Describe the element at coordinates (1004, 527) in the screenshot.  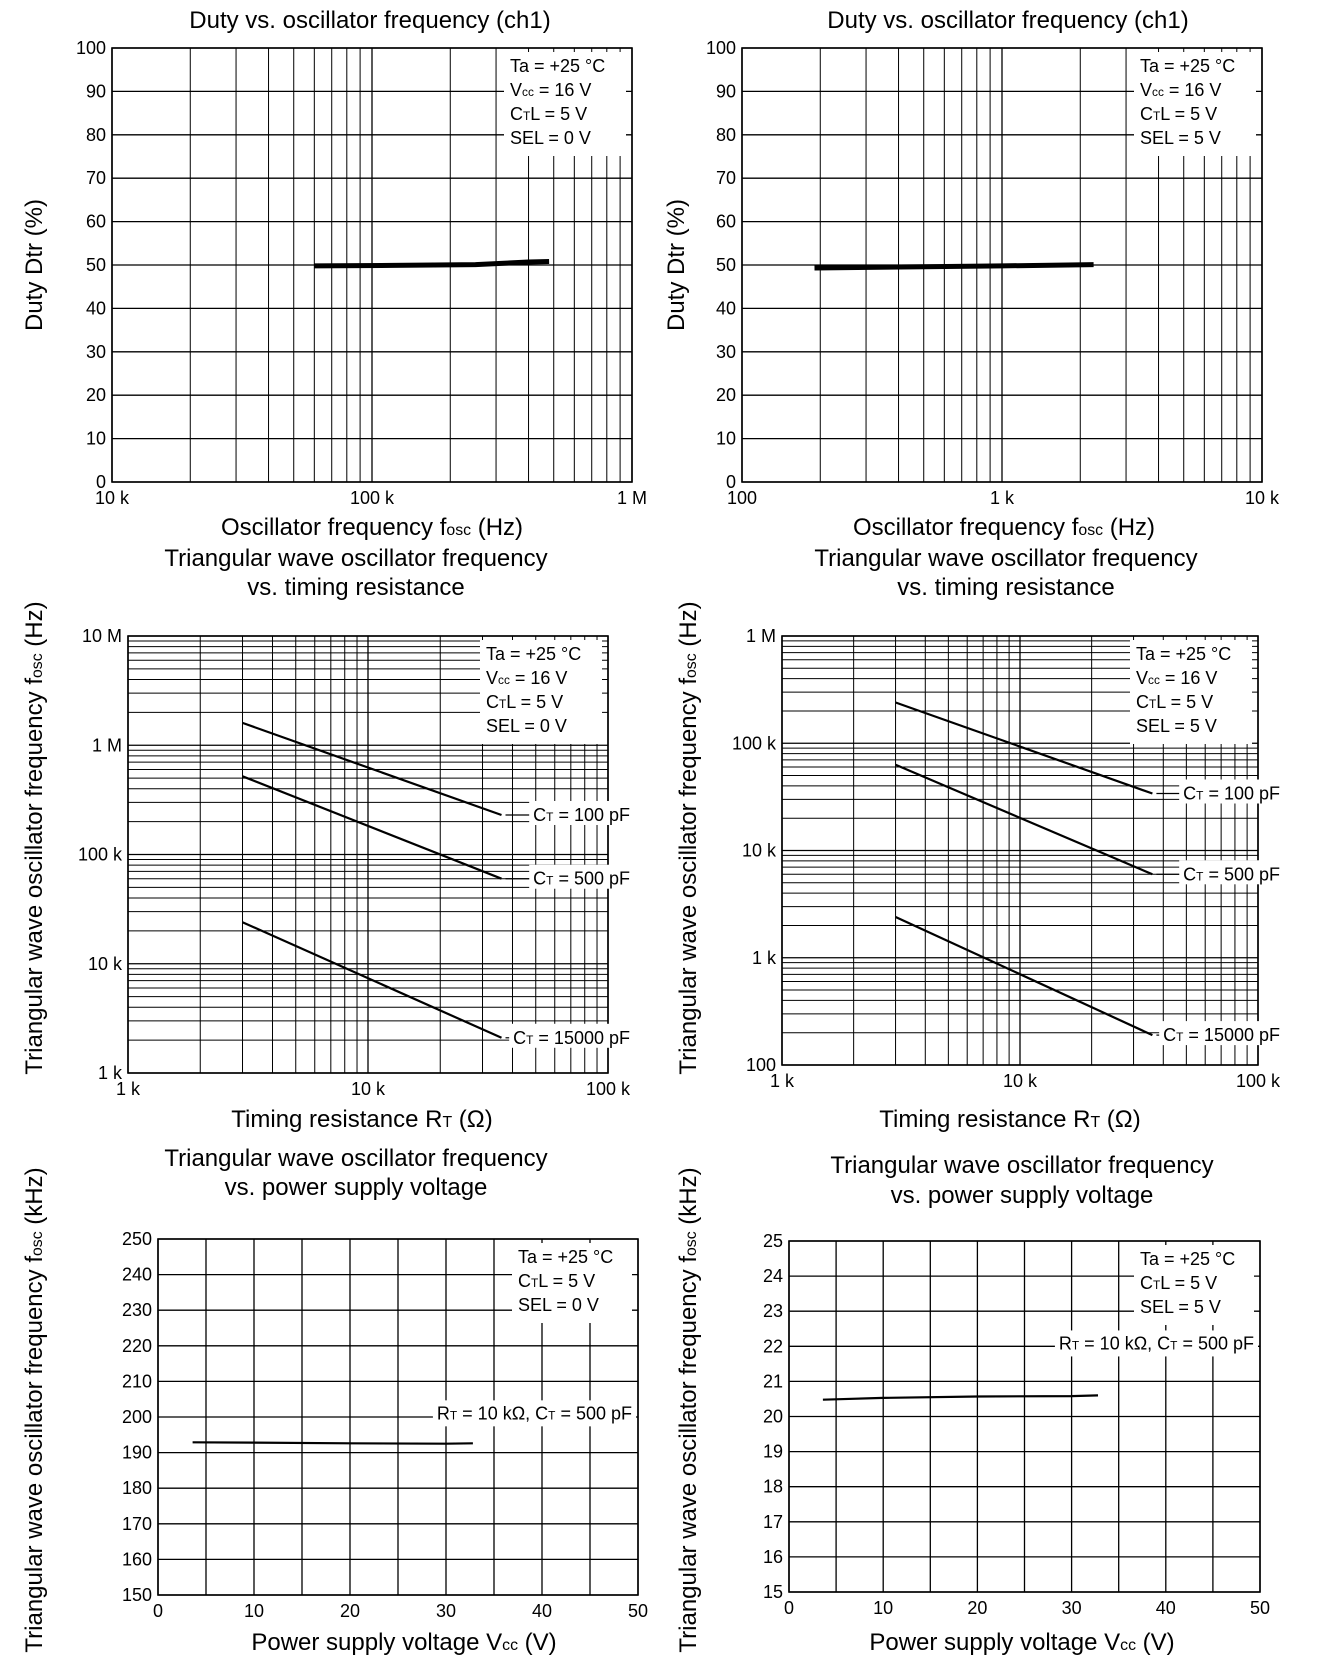
I see `x-axis-label: Oscillator frequency fosc (Hz)` at that location.